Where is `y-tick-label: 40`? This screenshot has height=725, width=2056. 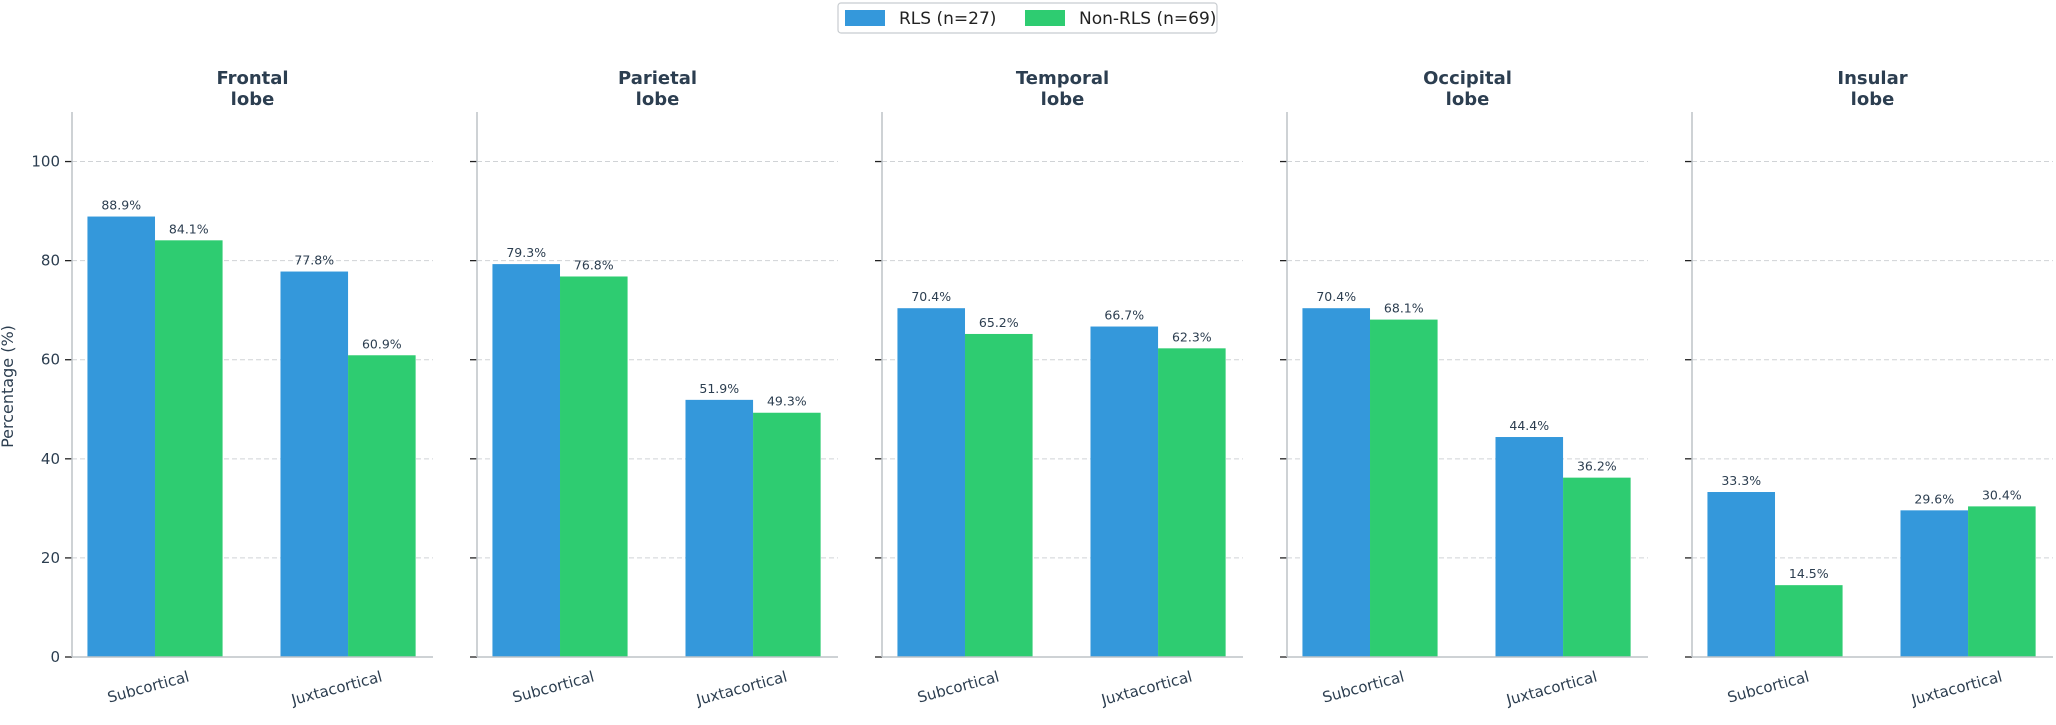
y-tick-label: 40 is located at coordinates (50, 459).